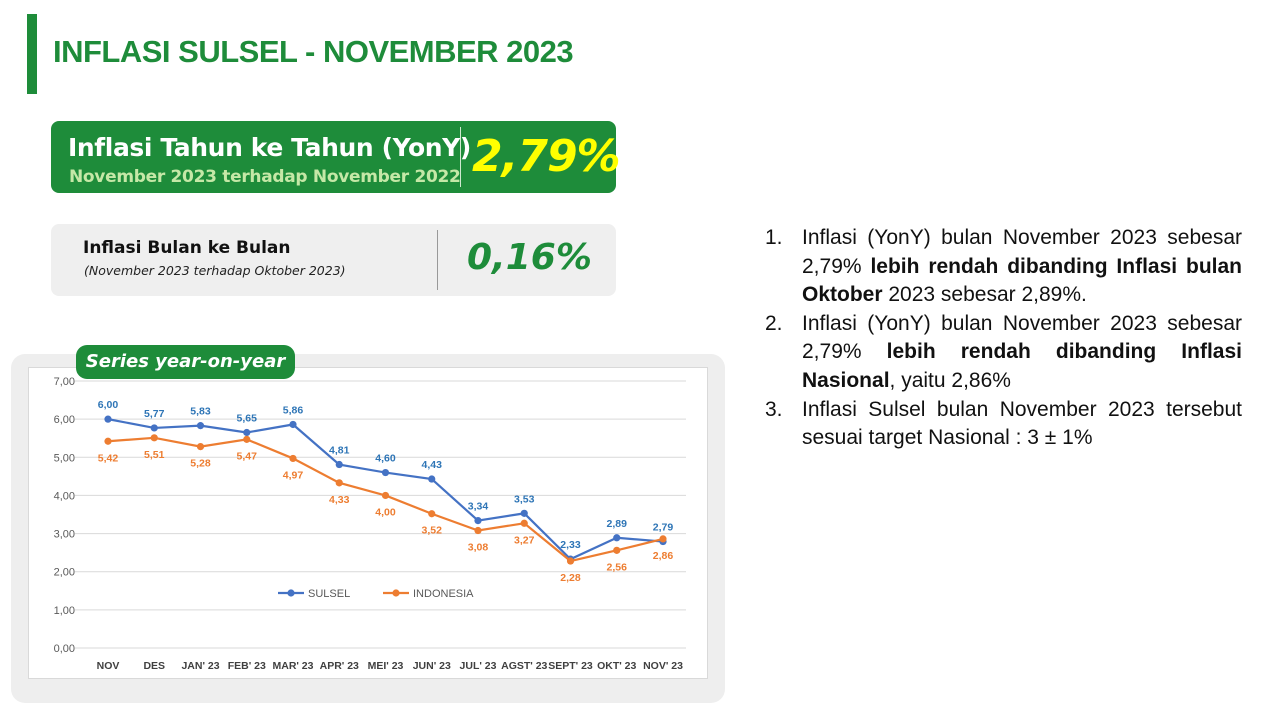 The width and height of the screenshot is (1280, 720). I want to click on x-tick-label: MAR' 23, so click(292, 666).